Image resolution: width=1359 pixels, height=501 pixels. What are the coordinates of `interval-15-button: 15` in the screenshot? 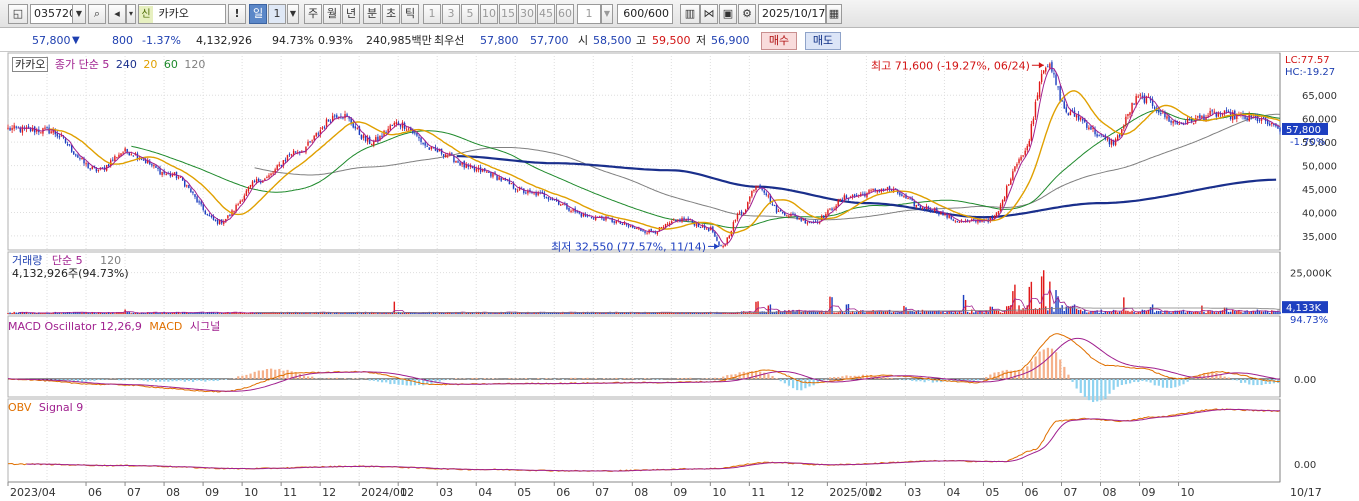 It's located at (508, 14).